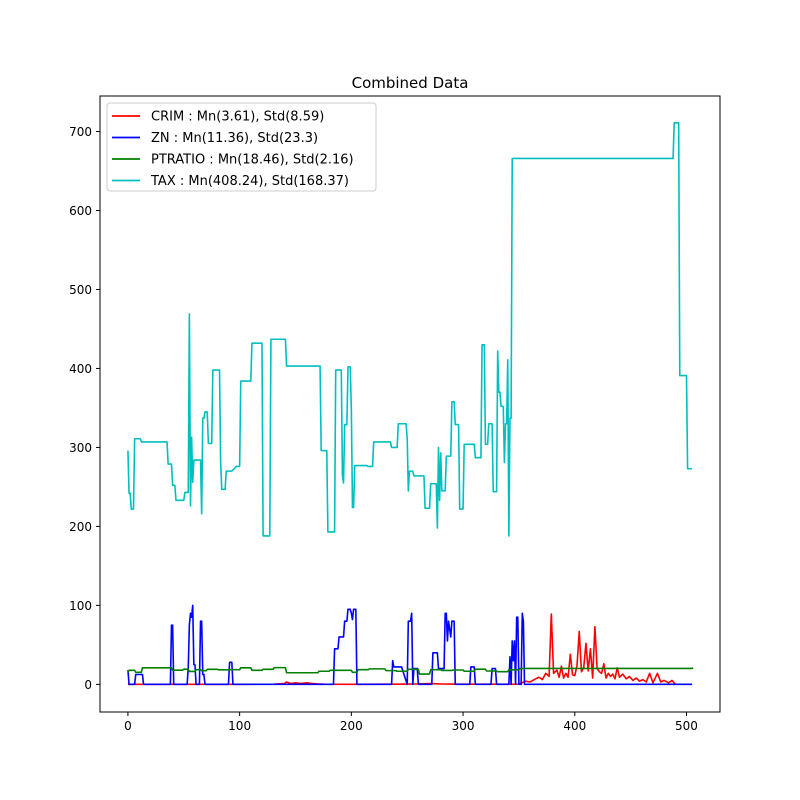 This screenshot has height=800, width=800. What do you see at coordinates (686, 726) in the screenshot?
I see `x-tick-label: 500` at bounding box center [686, 726].